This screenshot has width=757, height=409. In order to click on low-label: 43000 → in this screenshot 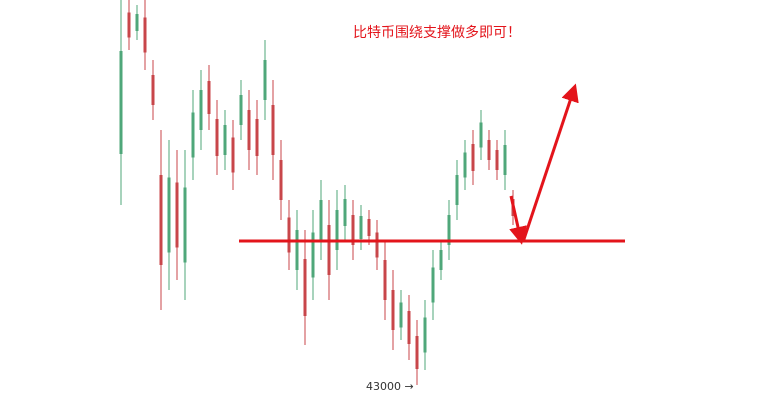, I will do `click(390, 386)`.